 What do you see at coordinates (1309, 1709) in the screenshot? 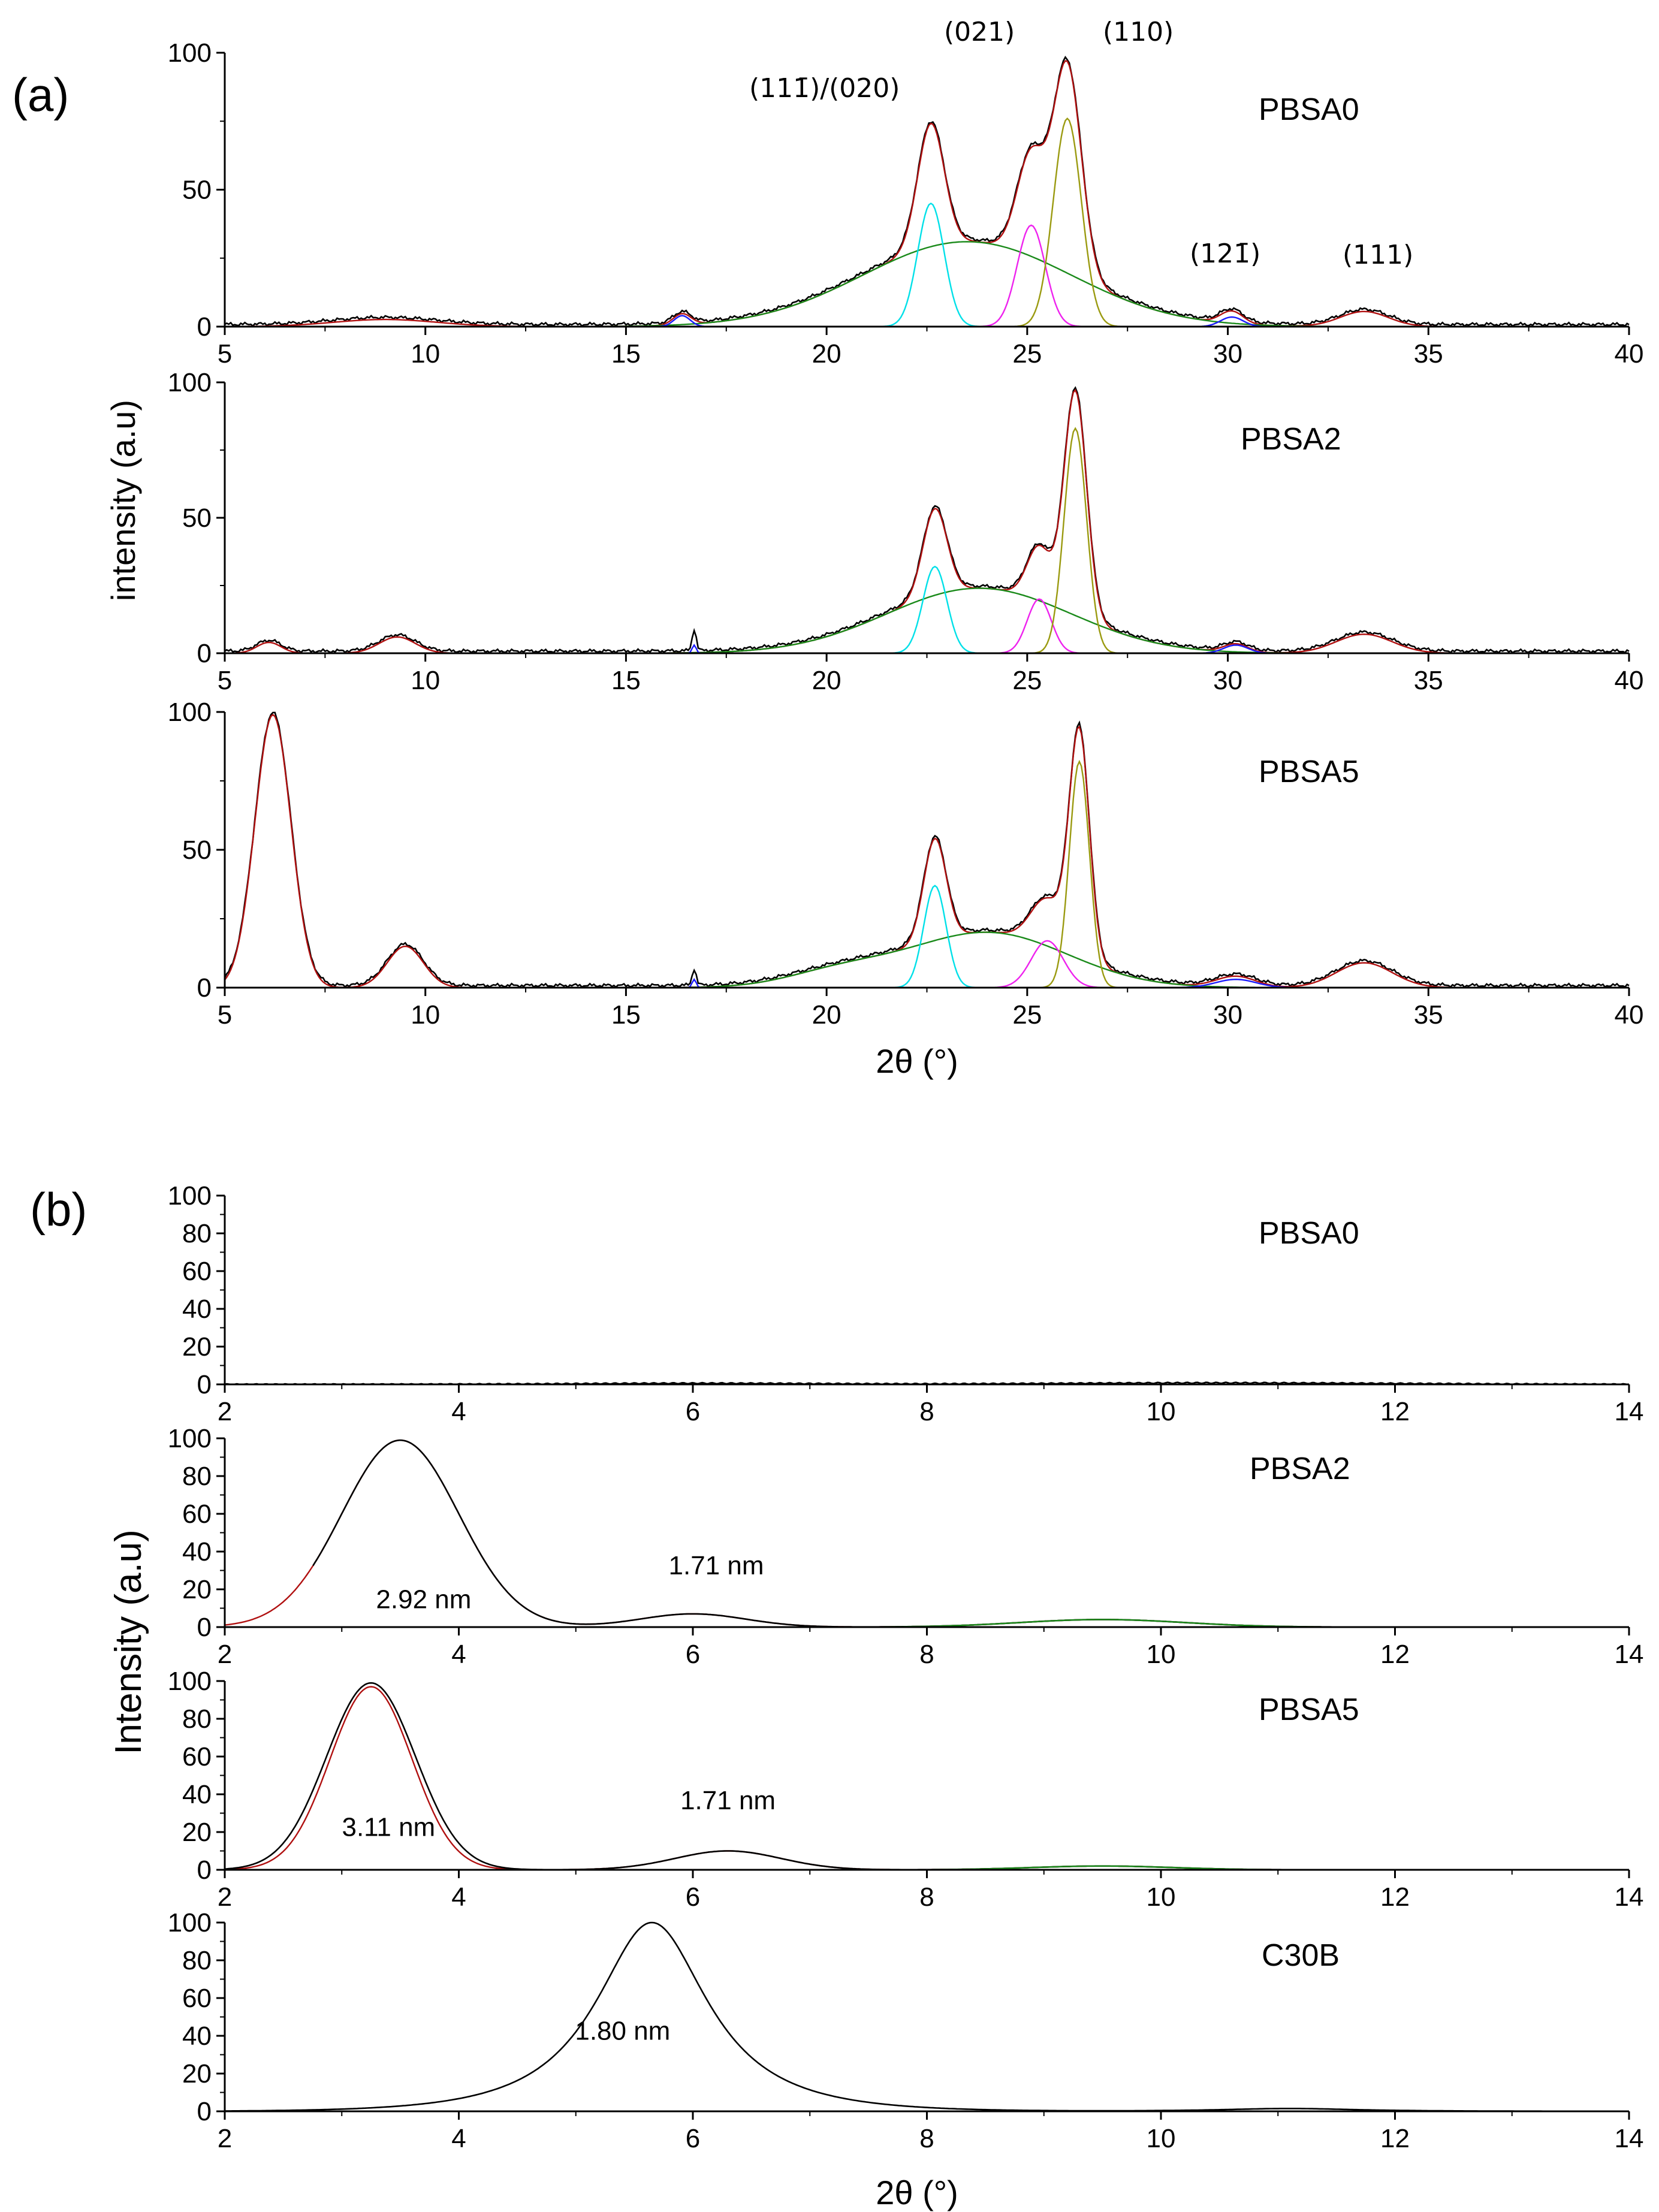
I see `chart-title: PBSA5` at bounding box center [1309, 1709].